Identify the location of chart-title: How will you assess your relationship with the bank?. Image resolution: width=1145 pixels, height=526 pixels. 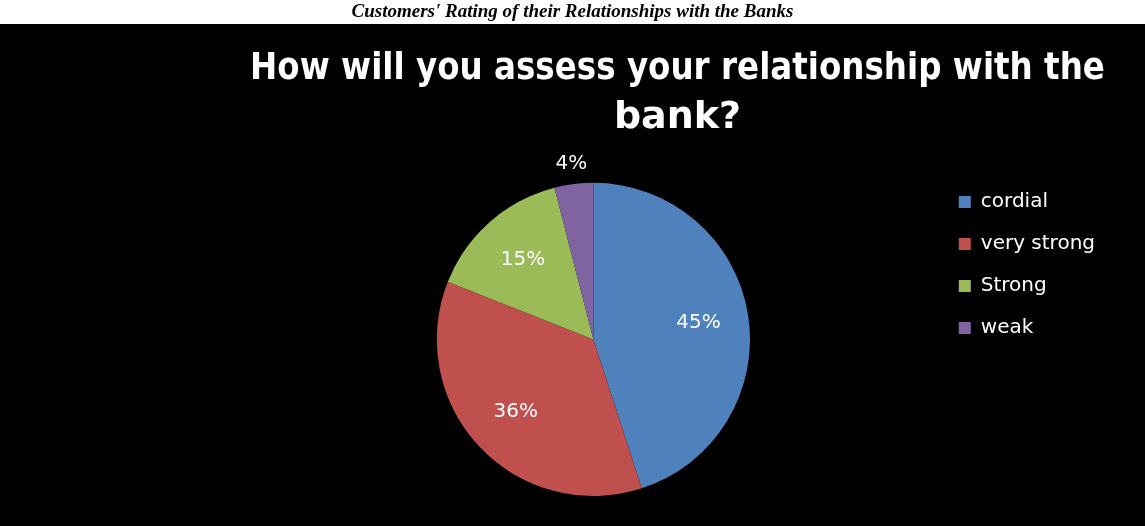
(677, 90).